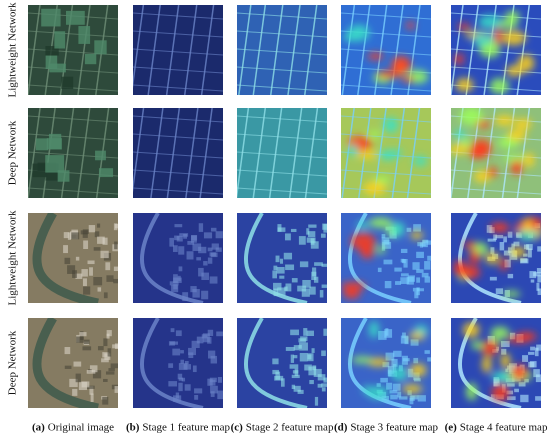 Image resolution: width=550 pixels, height=441 pixels. I want to click on caption: Stage 1 feature map, so click(186, 428).